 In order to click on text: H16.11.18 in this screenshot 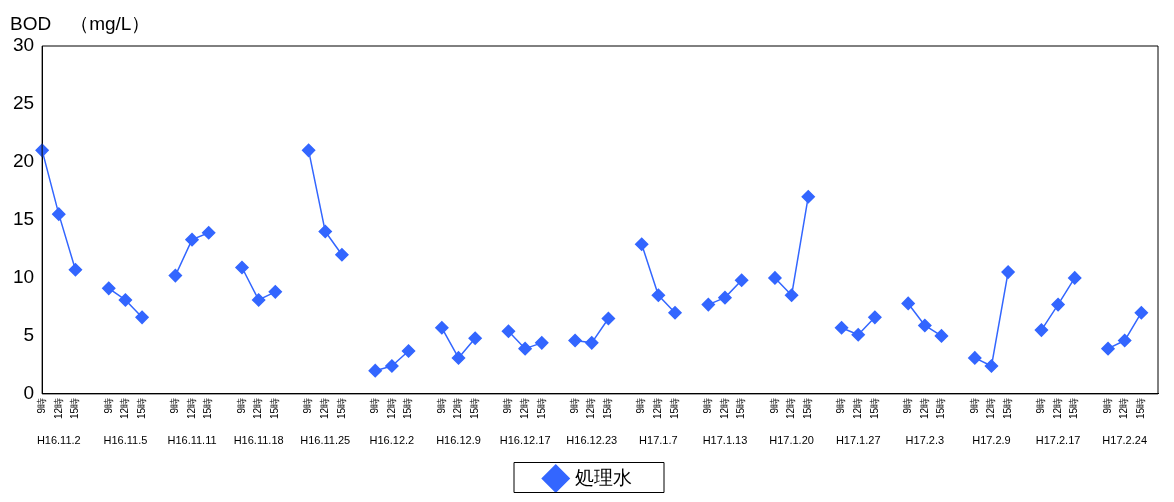, I will do `click(258, 439)`.